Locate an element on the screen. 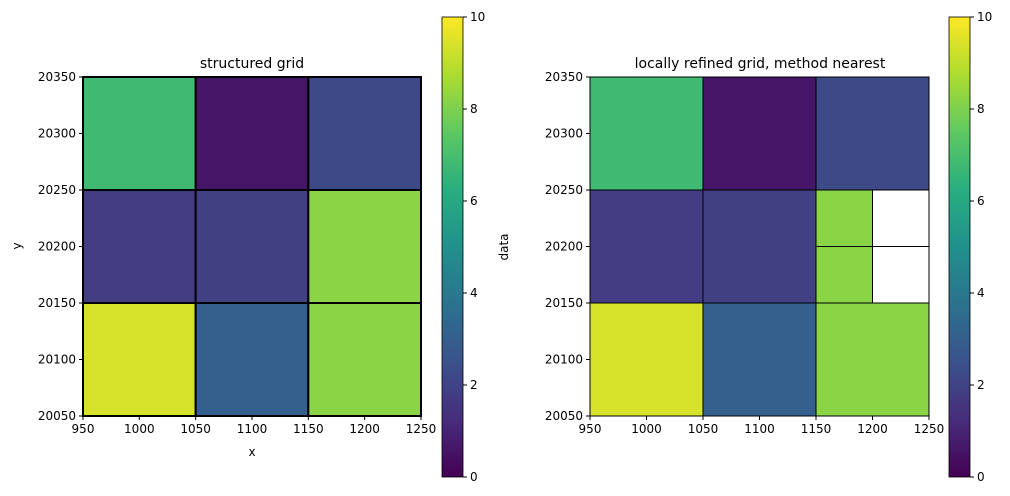 The height and width of the screenshot is (496, 1010). colorbar: 0 2 4 6 8 10 is located at coordinates (970, 247).